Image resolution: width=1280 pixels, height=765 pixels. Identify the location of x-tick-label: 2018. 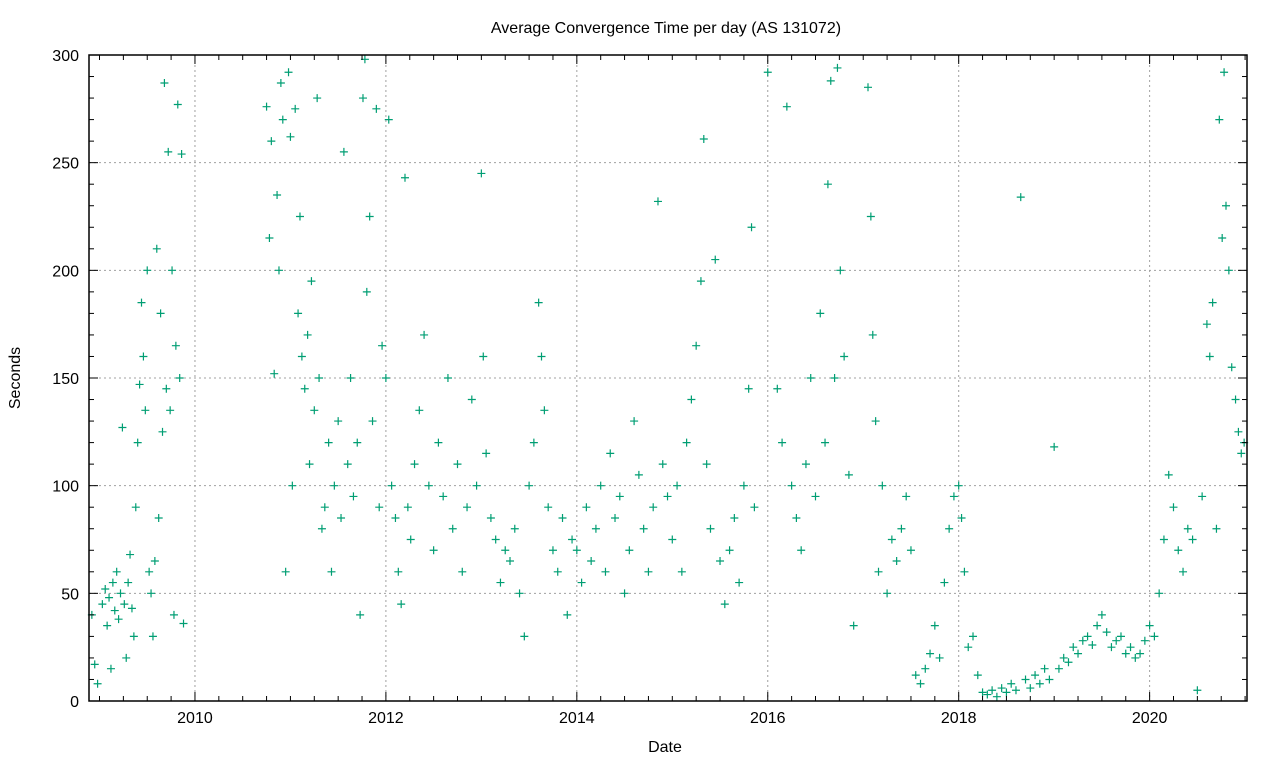
(959, 718).